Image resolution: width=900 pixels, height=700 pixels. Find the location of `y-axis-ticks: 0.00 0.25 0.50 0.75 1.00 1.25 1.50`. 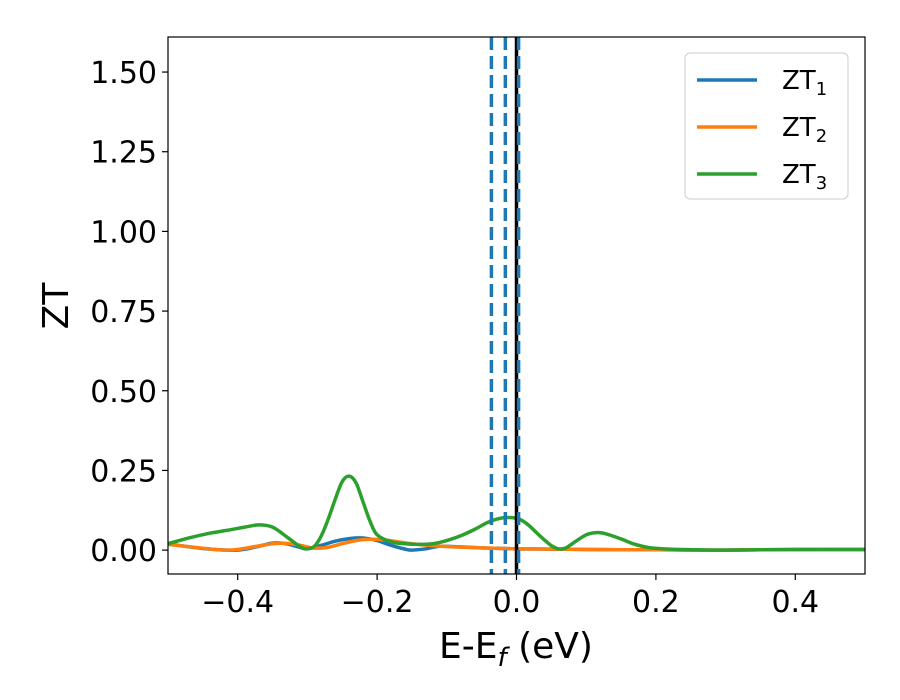

y-axis-ticks: 0.00 0.25 0.50 0.75 1.00 1.25 1.50 is located at coordinates (129, 312).